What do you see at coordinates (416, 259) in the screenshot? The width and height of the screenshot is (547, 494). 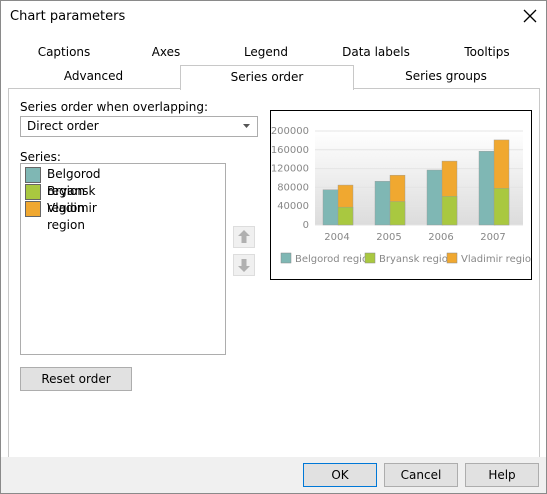 I see `legend-label: Bryansk region` at bounding box center [416, 259].